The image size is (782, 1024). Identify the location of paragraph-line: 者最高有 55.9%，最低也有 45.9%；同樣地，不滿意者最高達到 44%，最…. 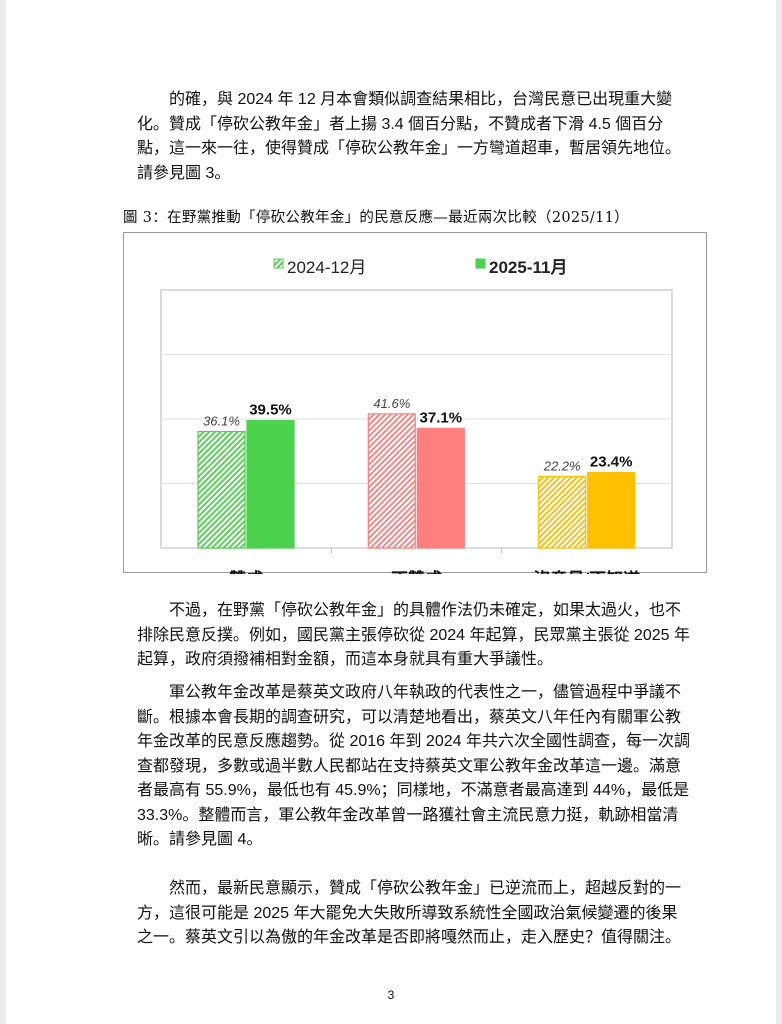
(413, 790).